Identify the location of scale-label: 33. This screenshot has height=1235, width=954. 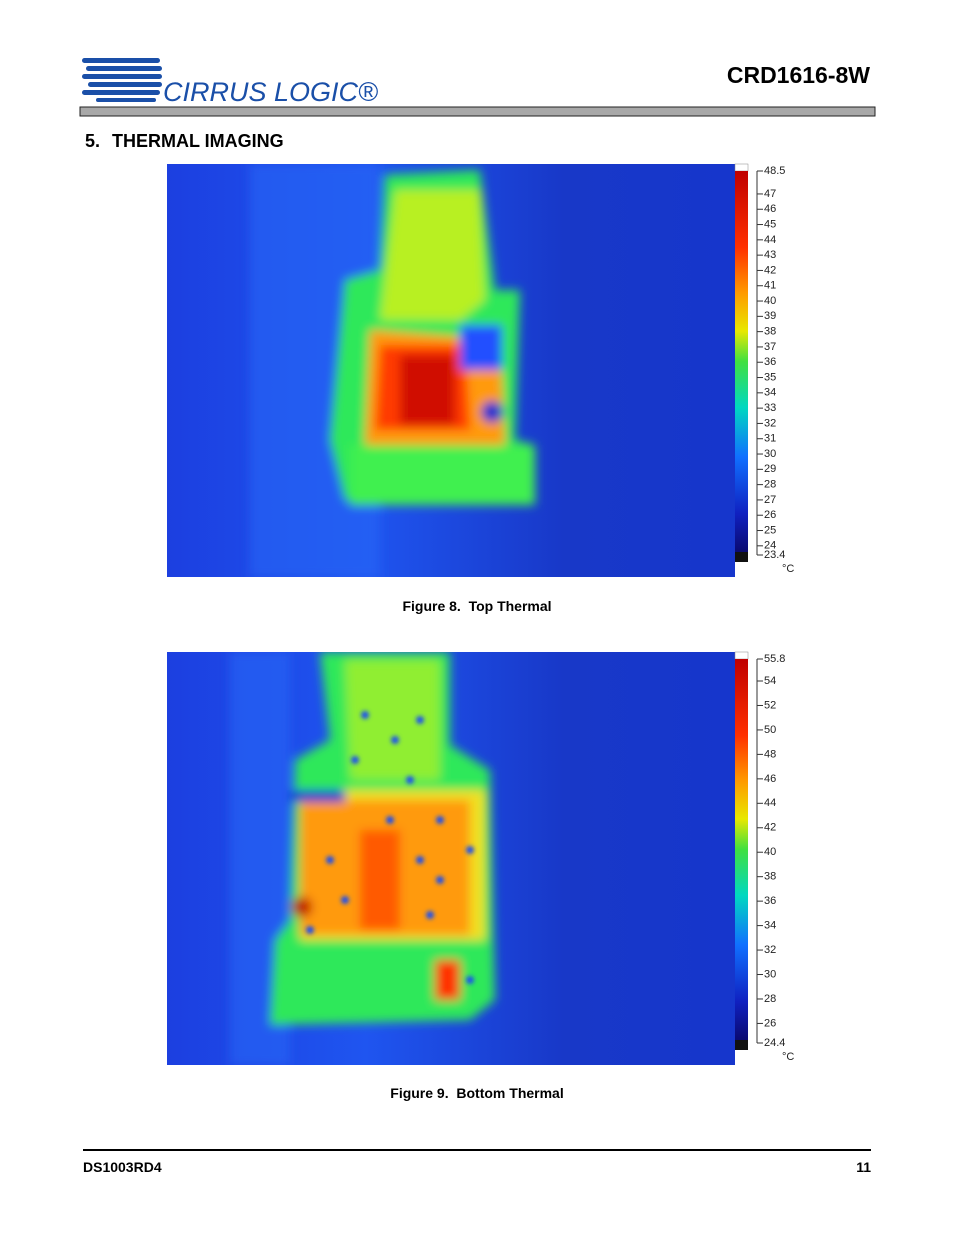
(770, 408).